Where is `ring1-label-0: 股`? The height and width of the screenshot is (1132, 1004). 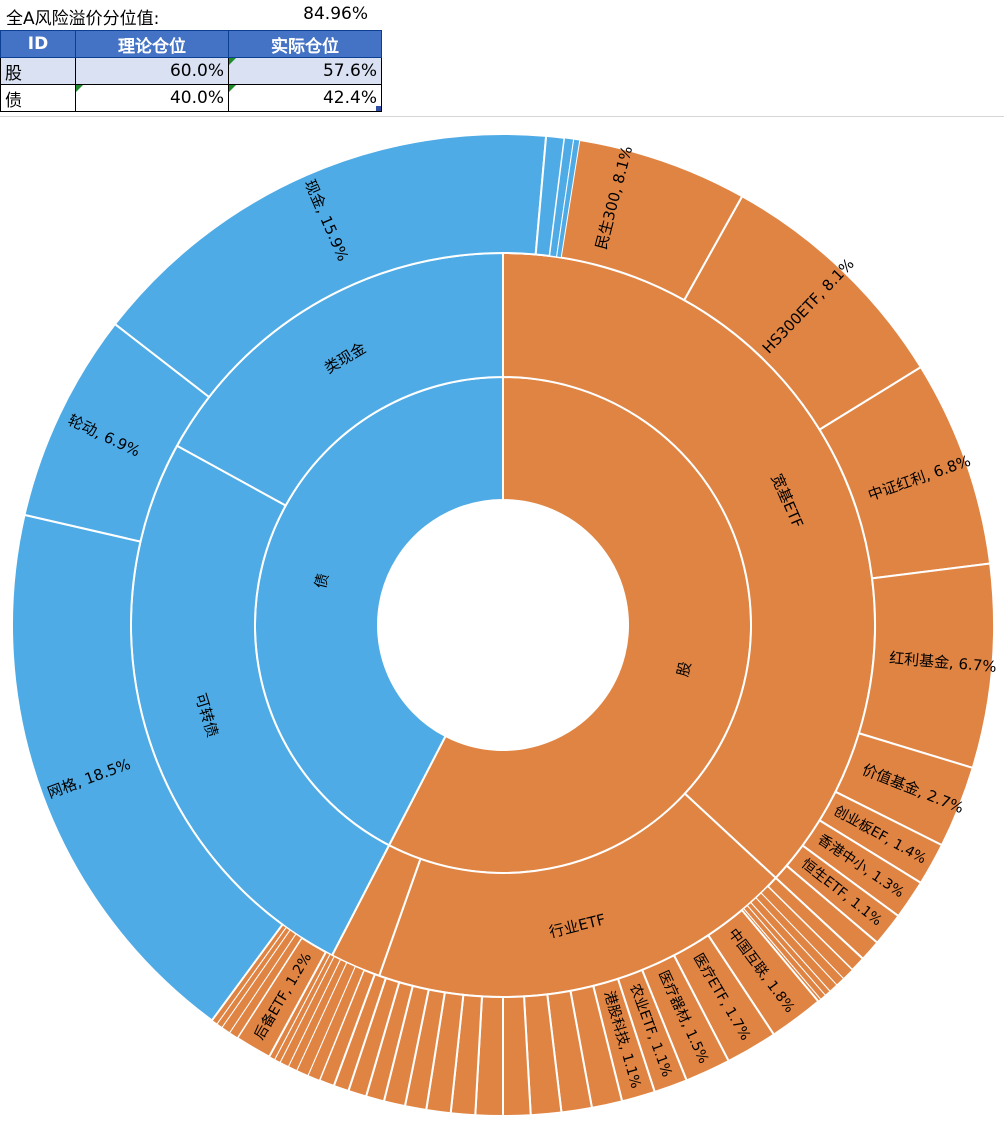
ring1-label-0: 股 is located at coordinates (684, 669).